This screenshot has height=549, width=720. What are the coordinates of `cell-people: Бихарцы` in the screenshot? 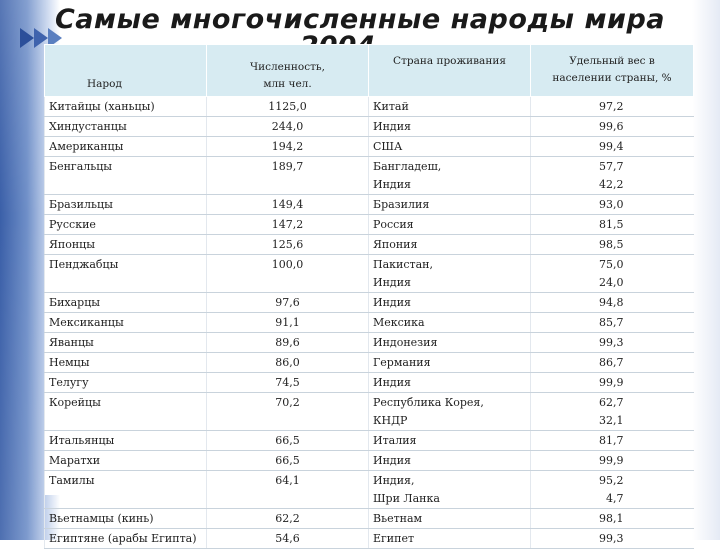 It's located at (125, 302).